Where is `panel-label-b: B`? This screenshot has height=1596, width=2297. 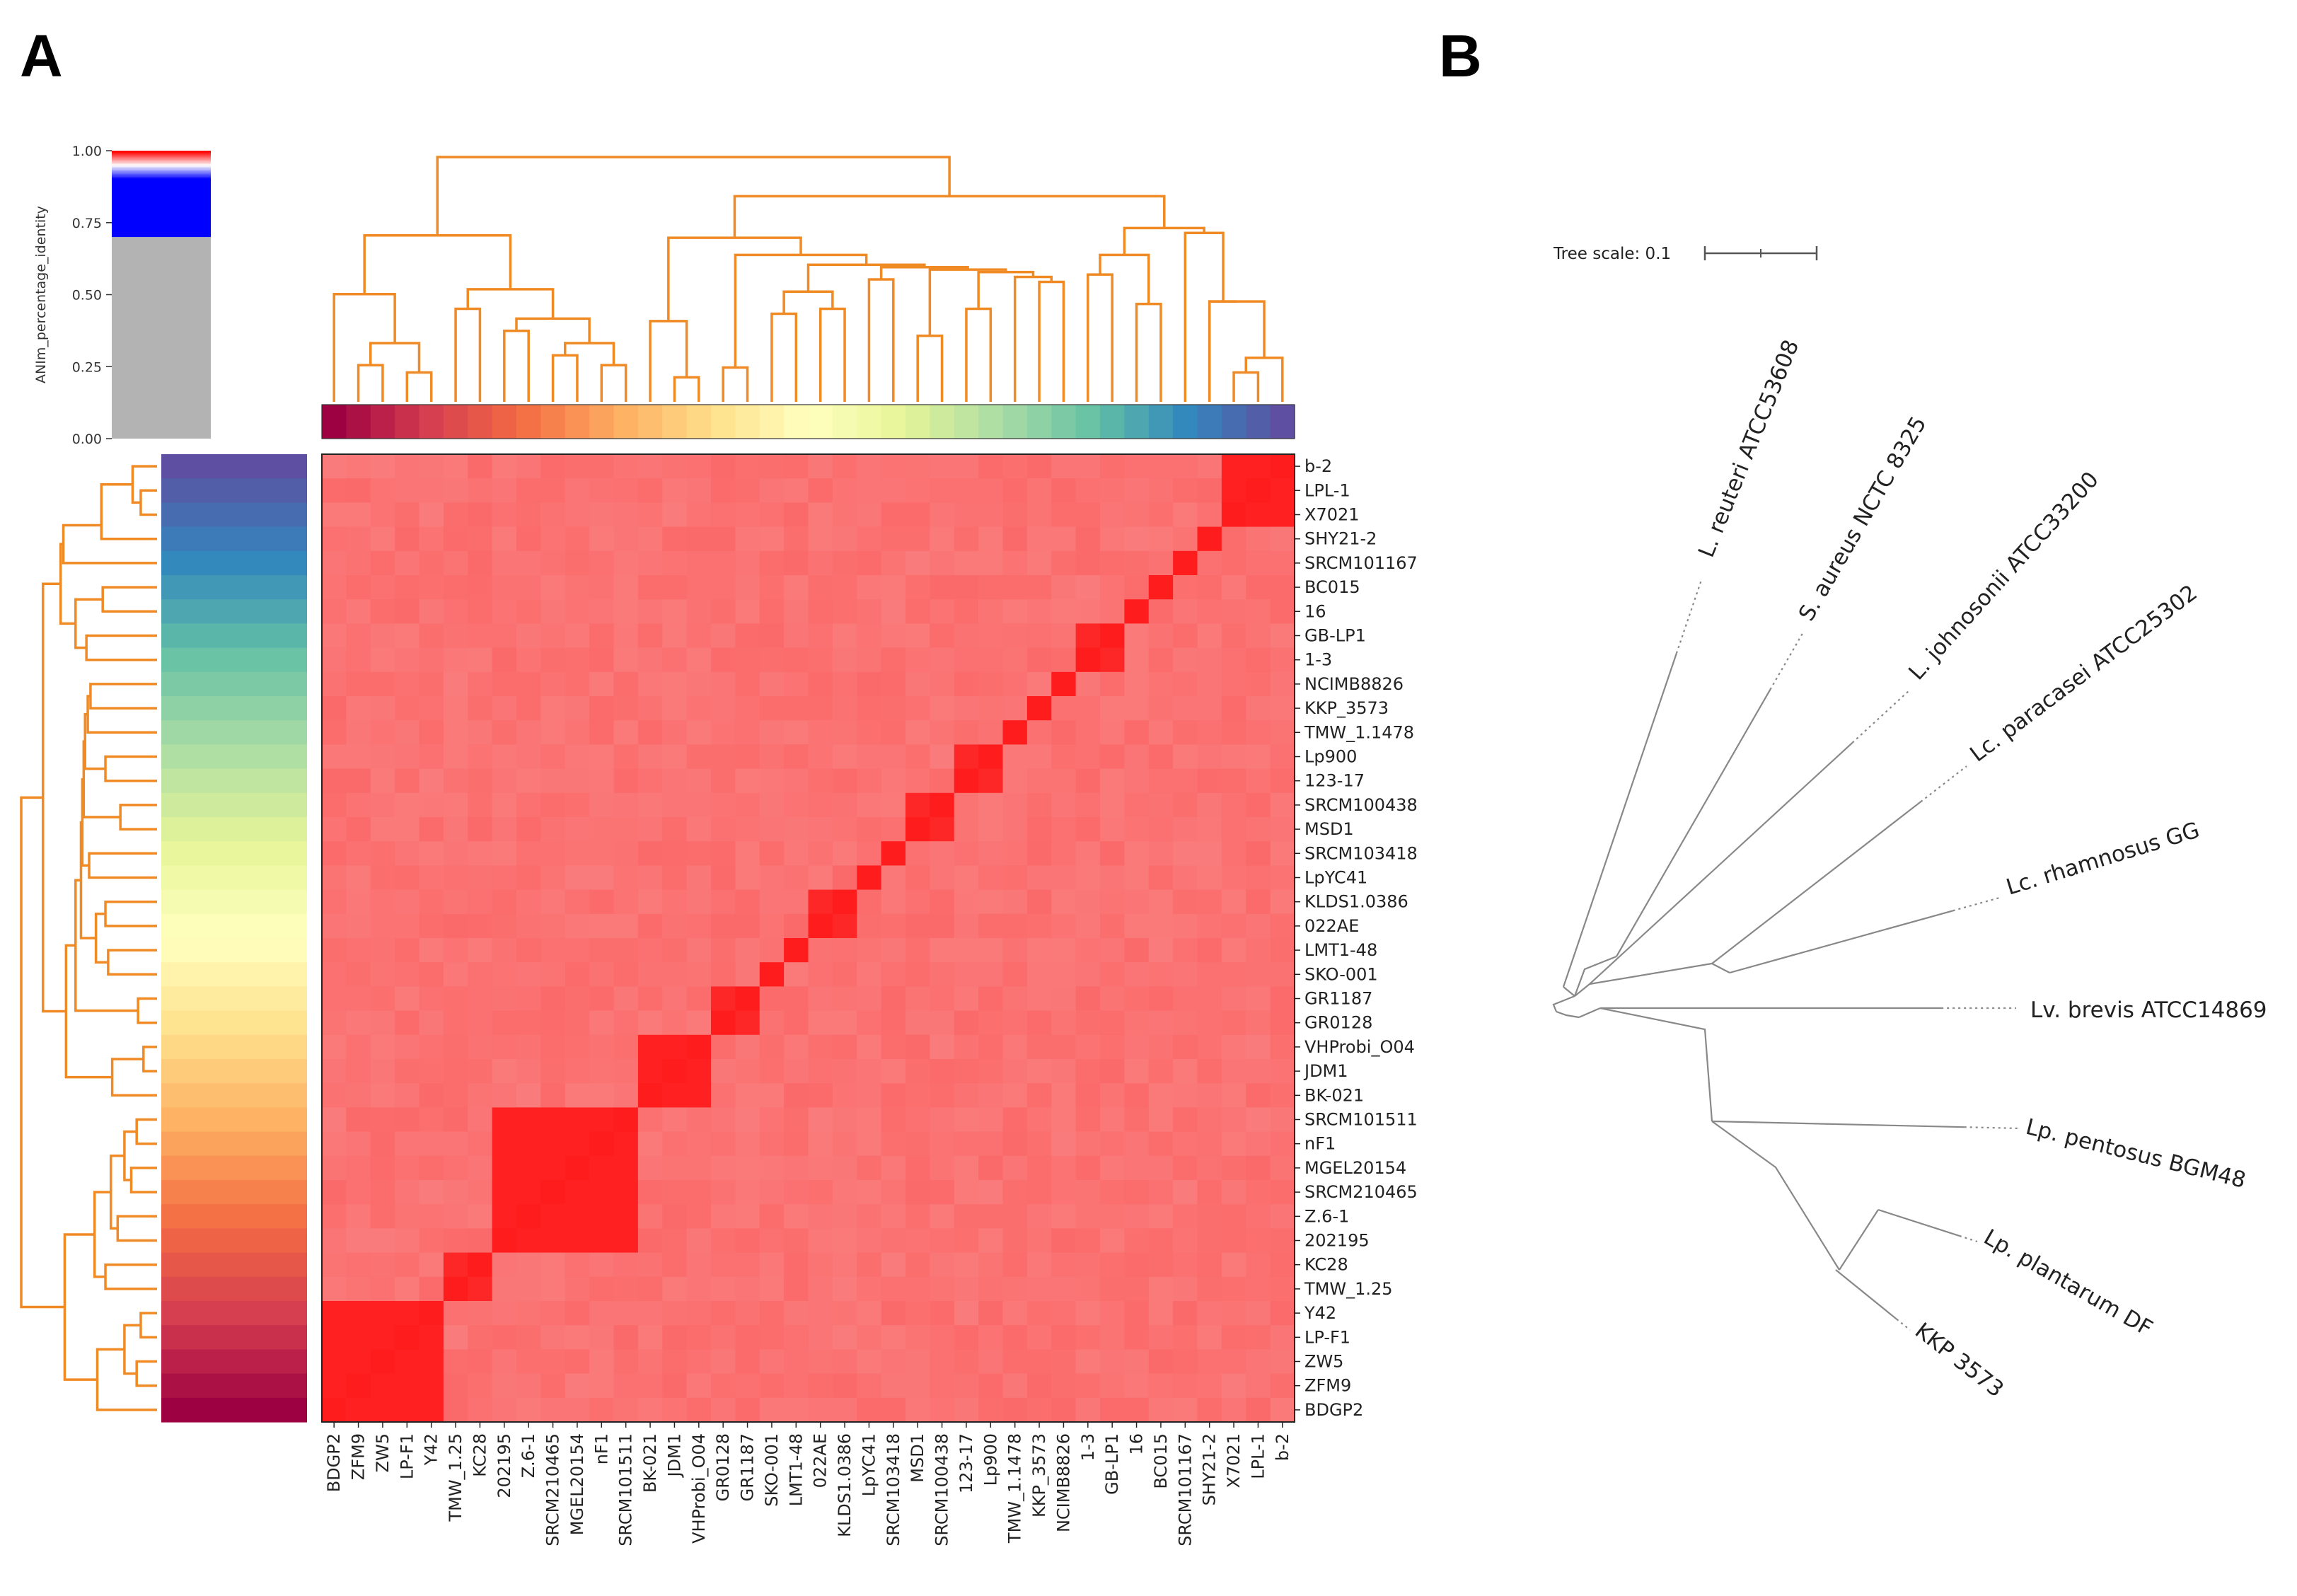 panel-label-b: B is located at coordinates (1460, 56).